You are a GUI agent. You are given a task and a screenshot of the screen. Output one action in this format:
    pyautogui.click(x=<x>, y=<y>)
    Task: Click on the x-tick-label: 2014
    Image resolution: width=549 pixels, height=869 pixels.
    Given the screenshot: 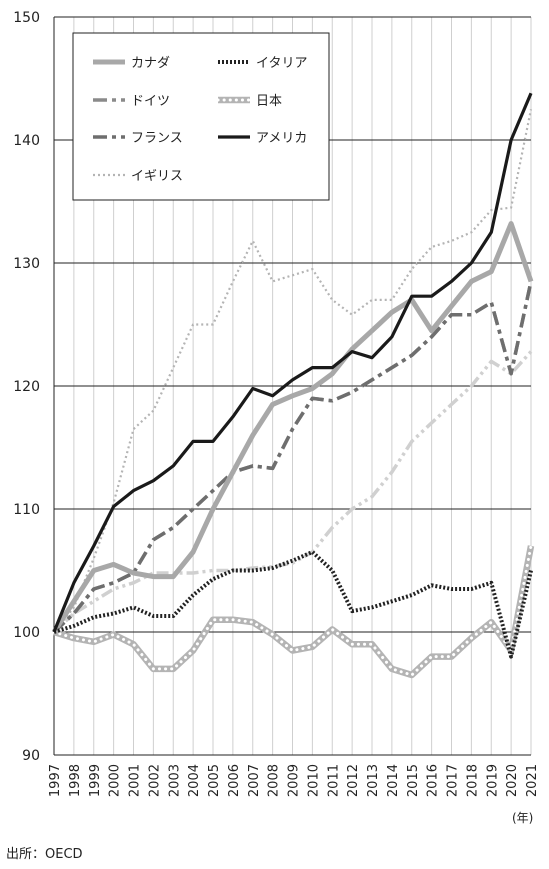 What is the action you would take?
    pyautogui.click(x=393, y=780)
    